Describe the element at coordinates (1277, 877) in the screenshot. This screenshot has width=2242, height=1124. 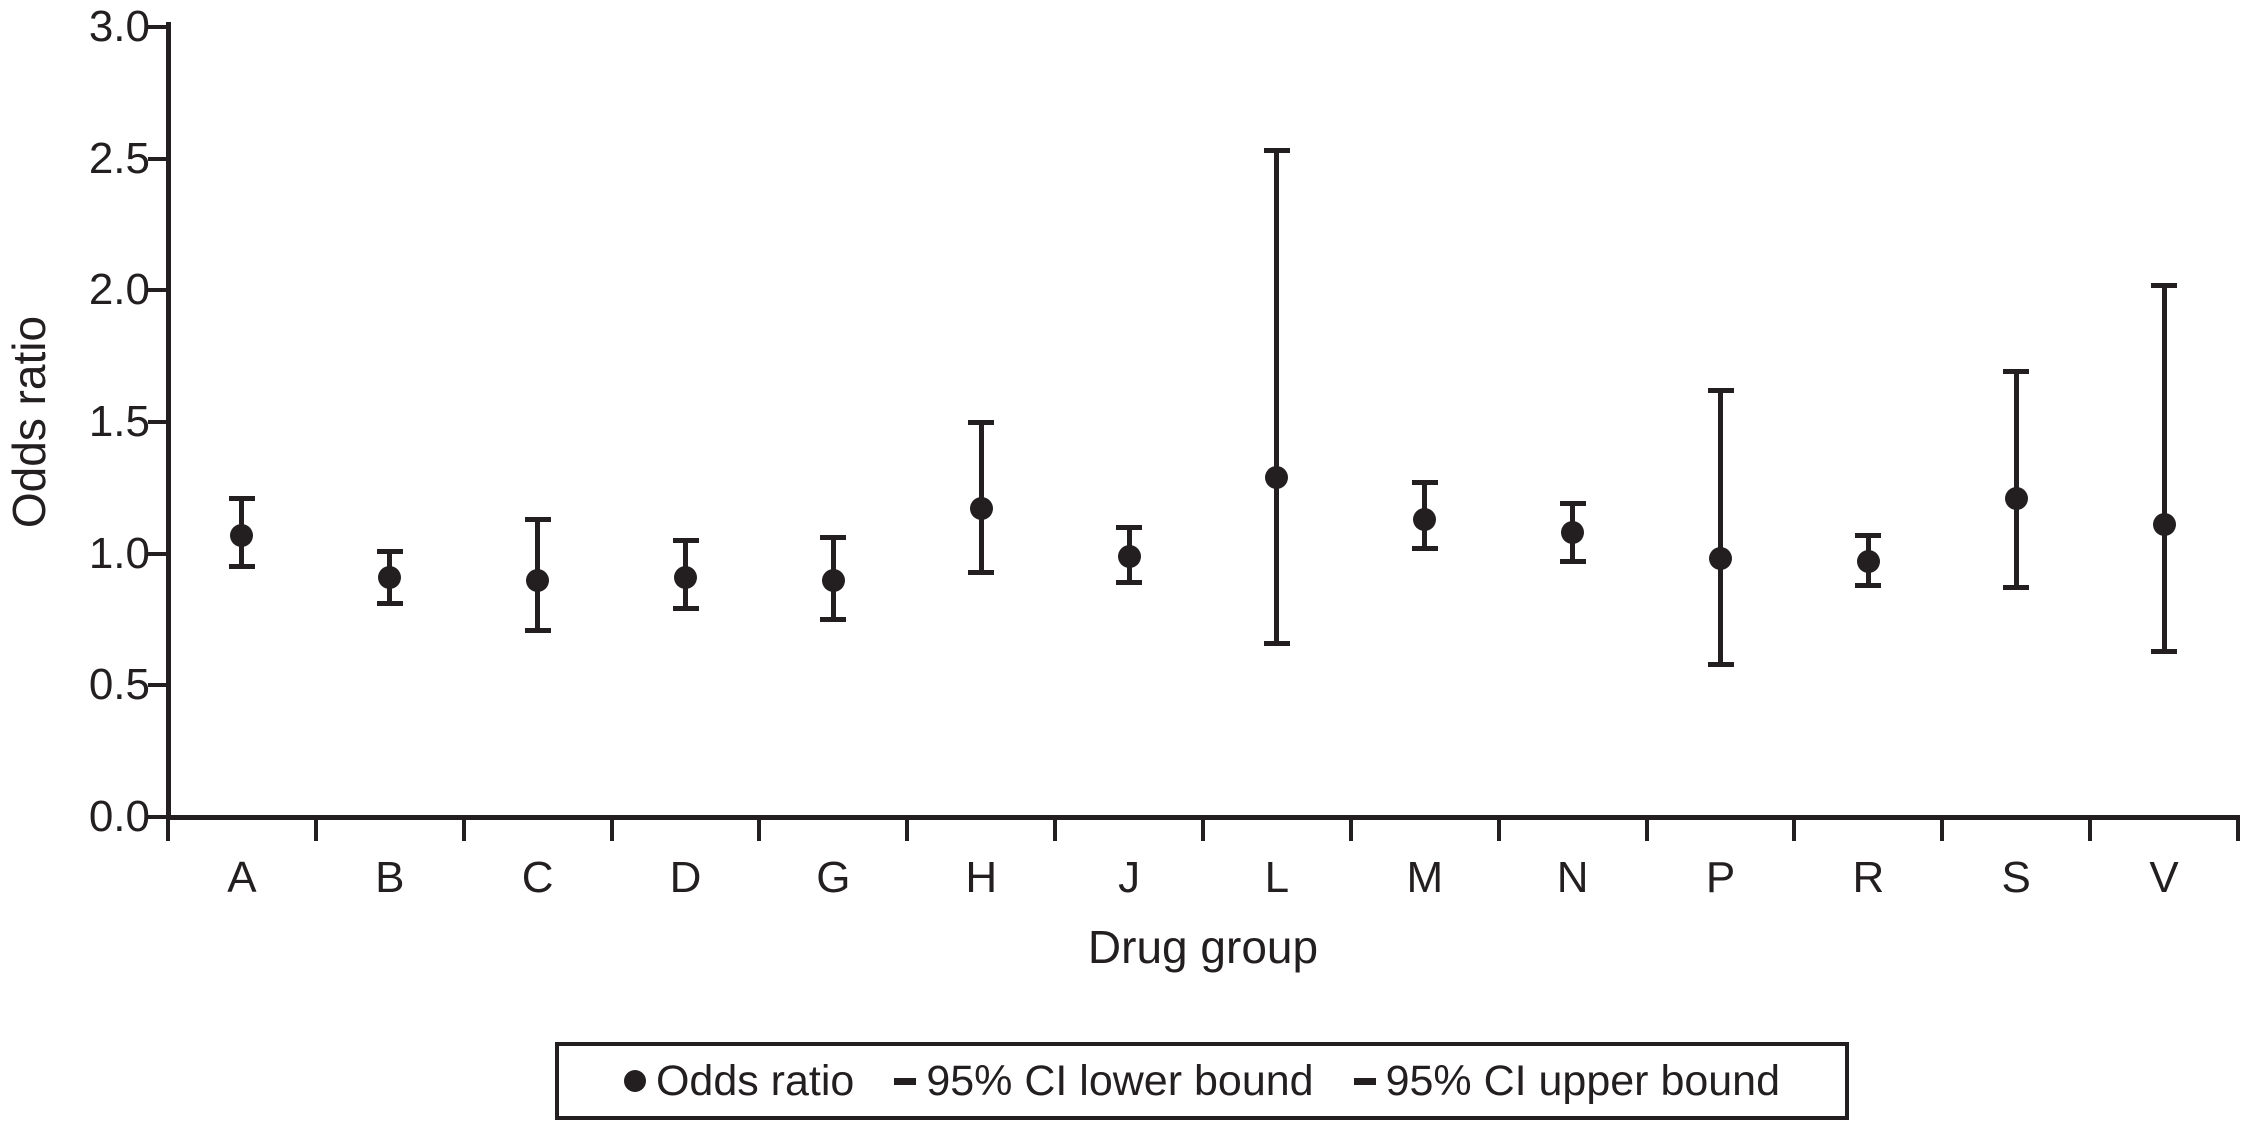
I see `x-tick-label: L` at that location.